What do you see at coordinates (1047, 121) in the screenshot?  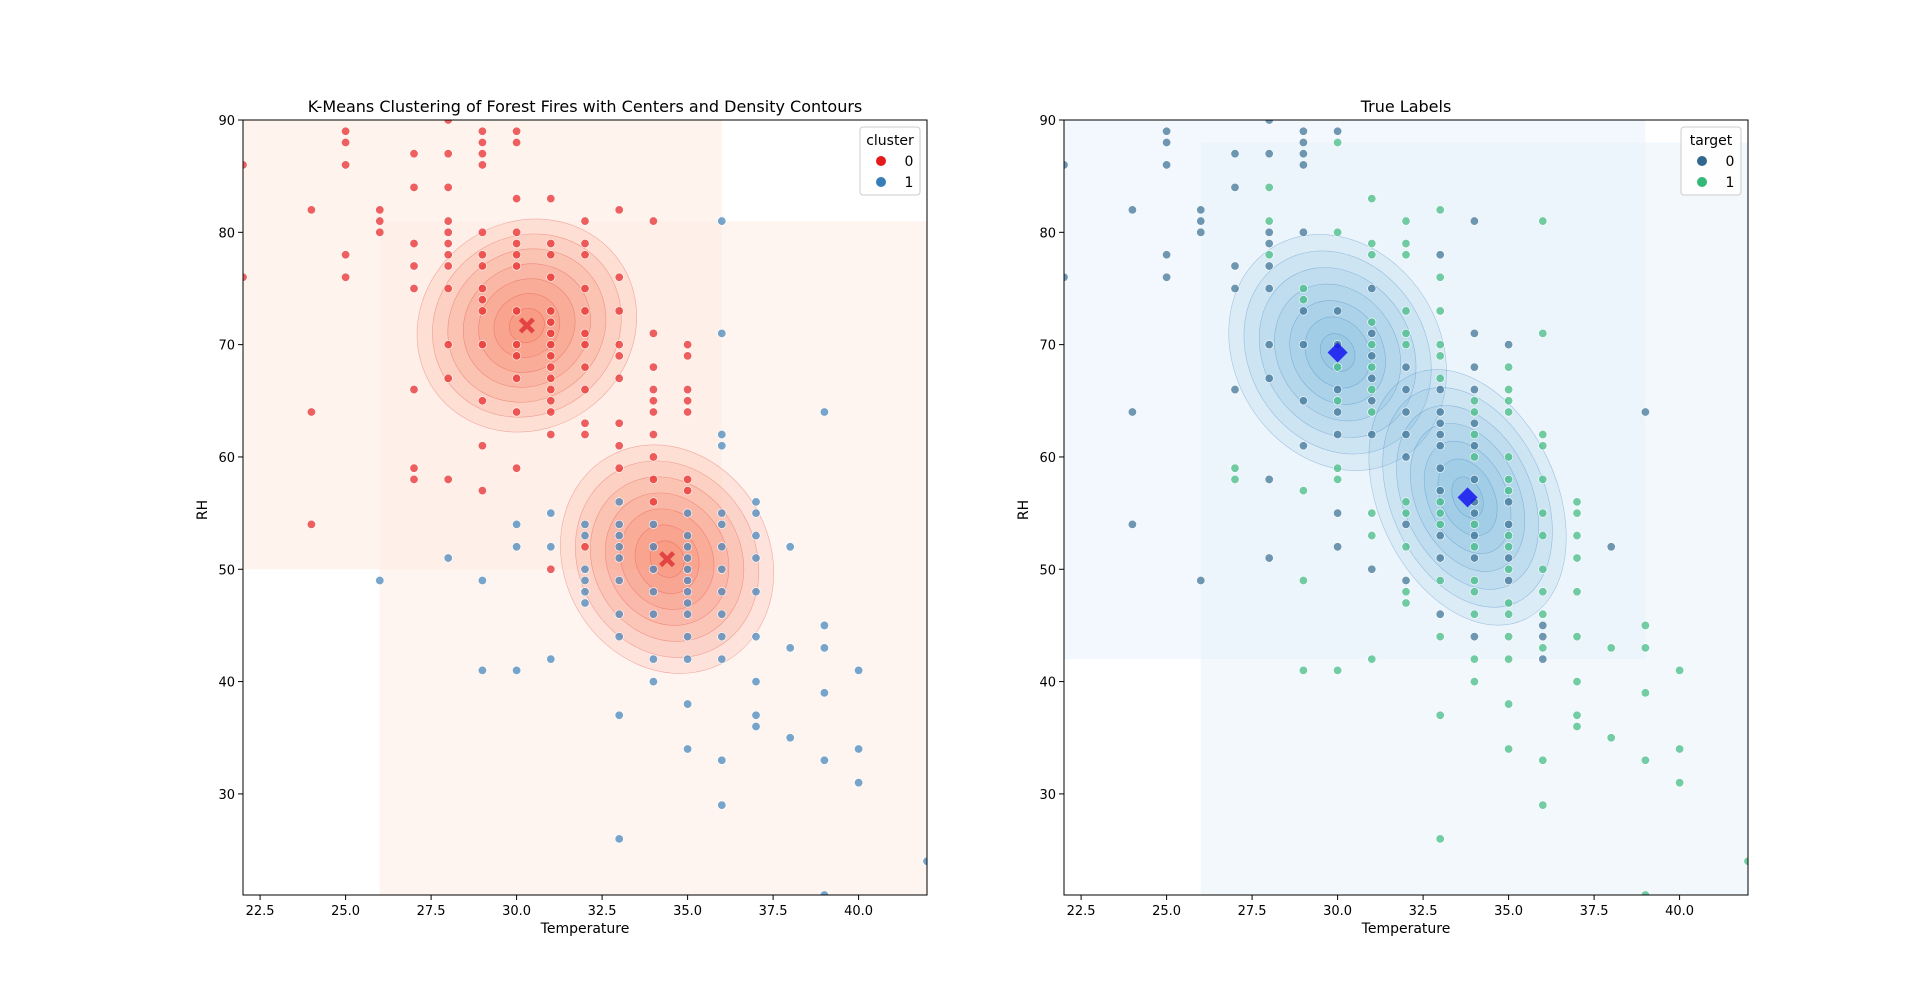 I see `y-tick-label: 90` at bounding box center [1047, 121].